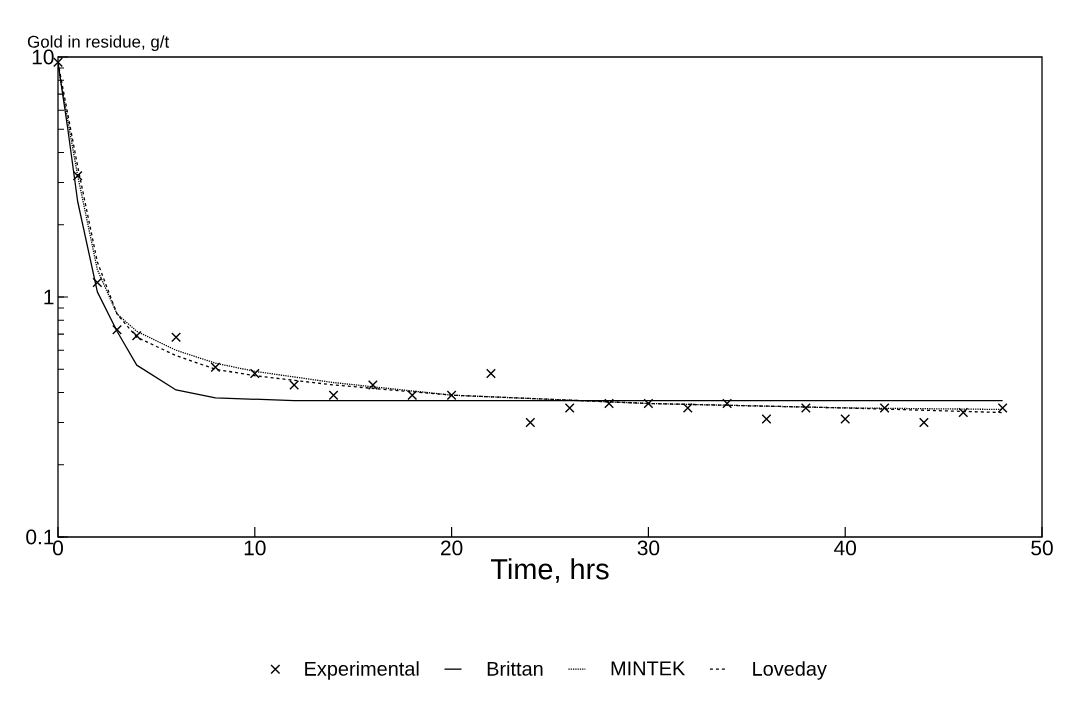 The image size is (1074, 702). What do you see at coordinates (362, 670) in the screenshot?
I see `legend-label: Experimental` at bounding box center [362, 670].